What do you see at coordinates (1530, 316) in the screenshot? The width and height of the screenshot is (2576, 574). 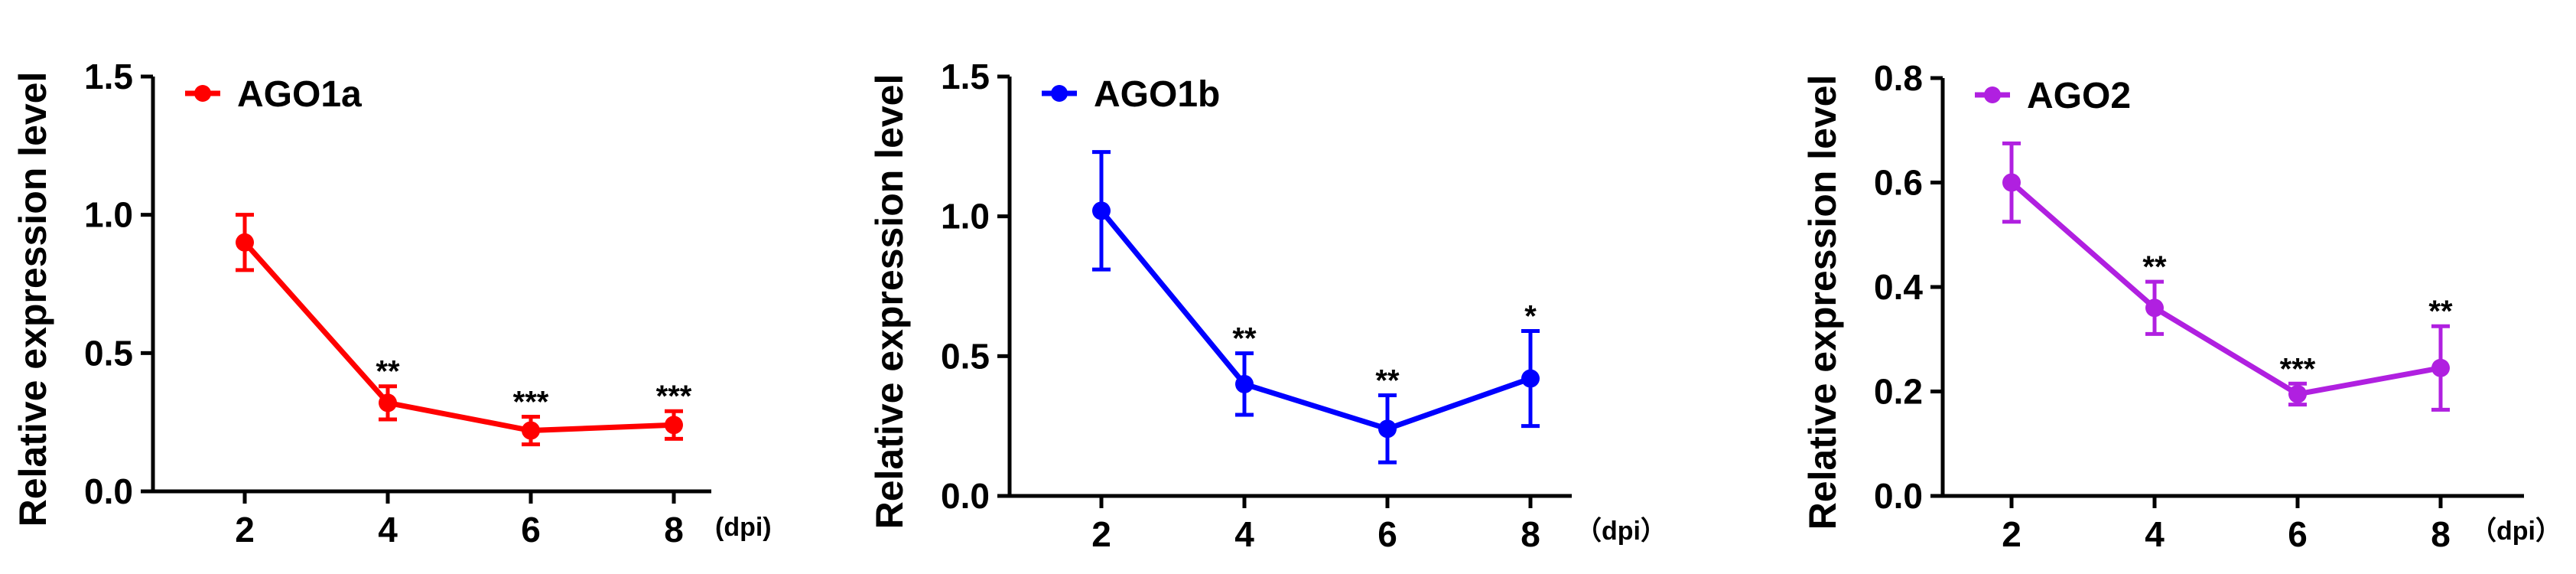 I see `significance-label: *` at bounding box center [1530, 316].